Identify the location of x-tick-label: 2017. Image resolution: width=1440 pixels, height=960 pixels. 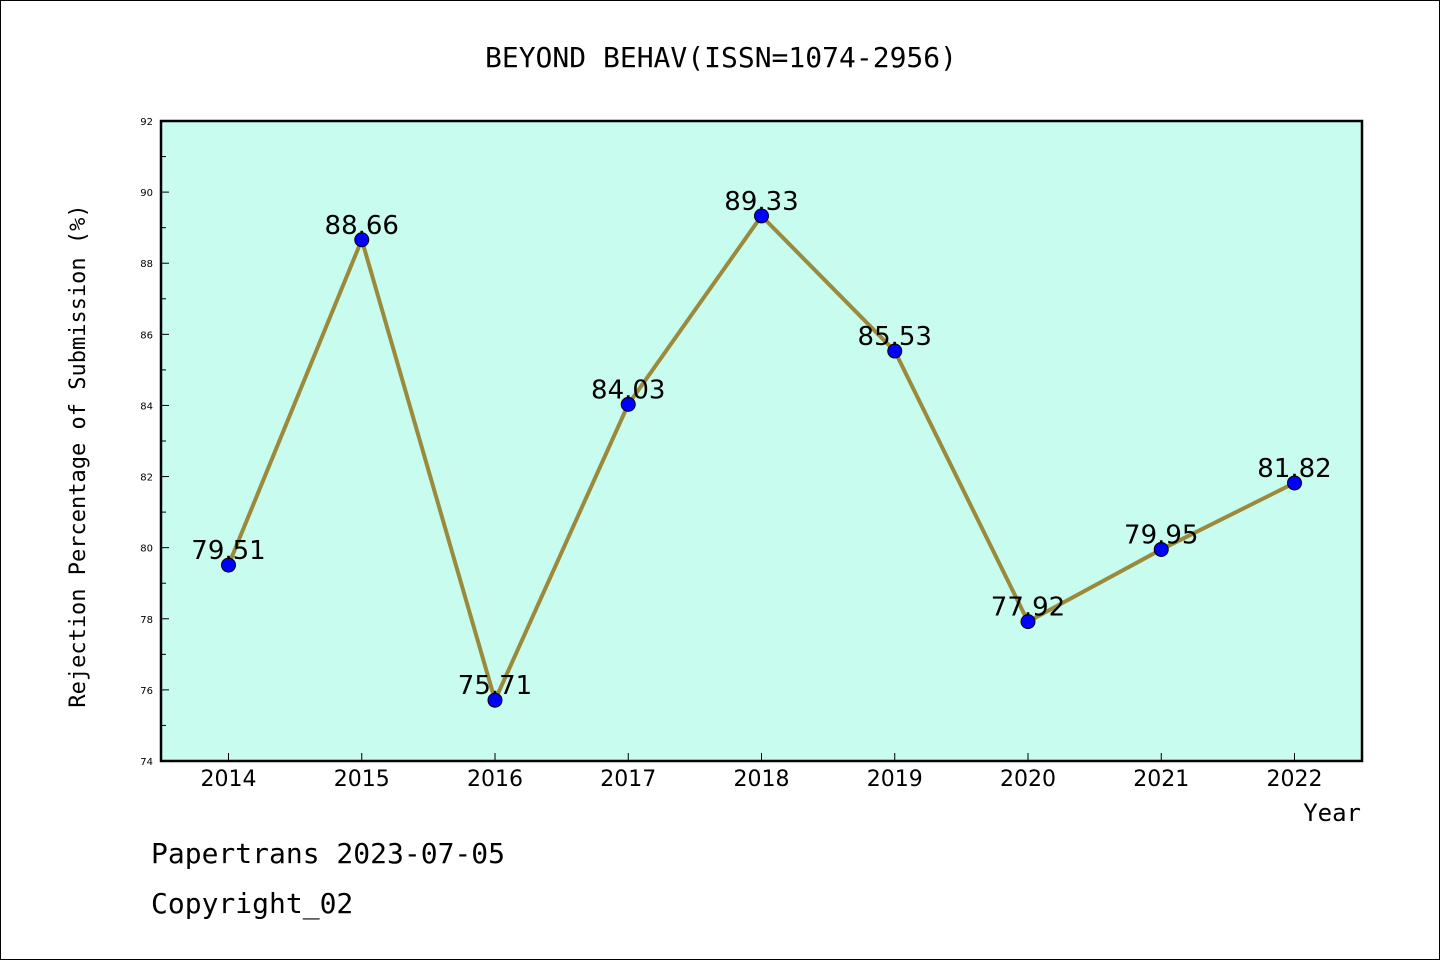
(628, 779).